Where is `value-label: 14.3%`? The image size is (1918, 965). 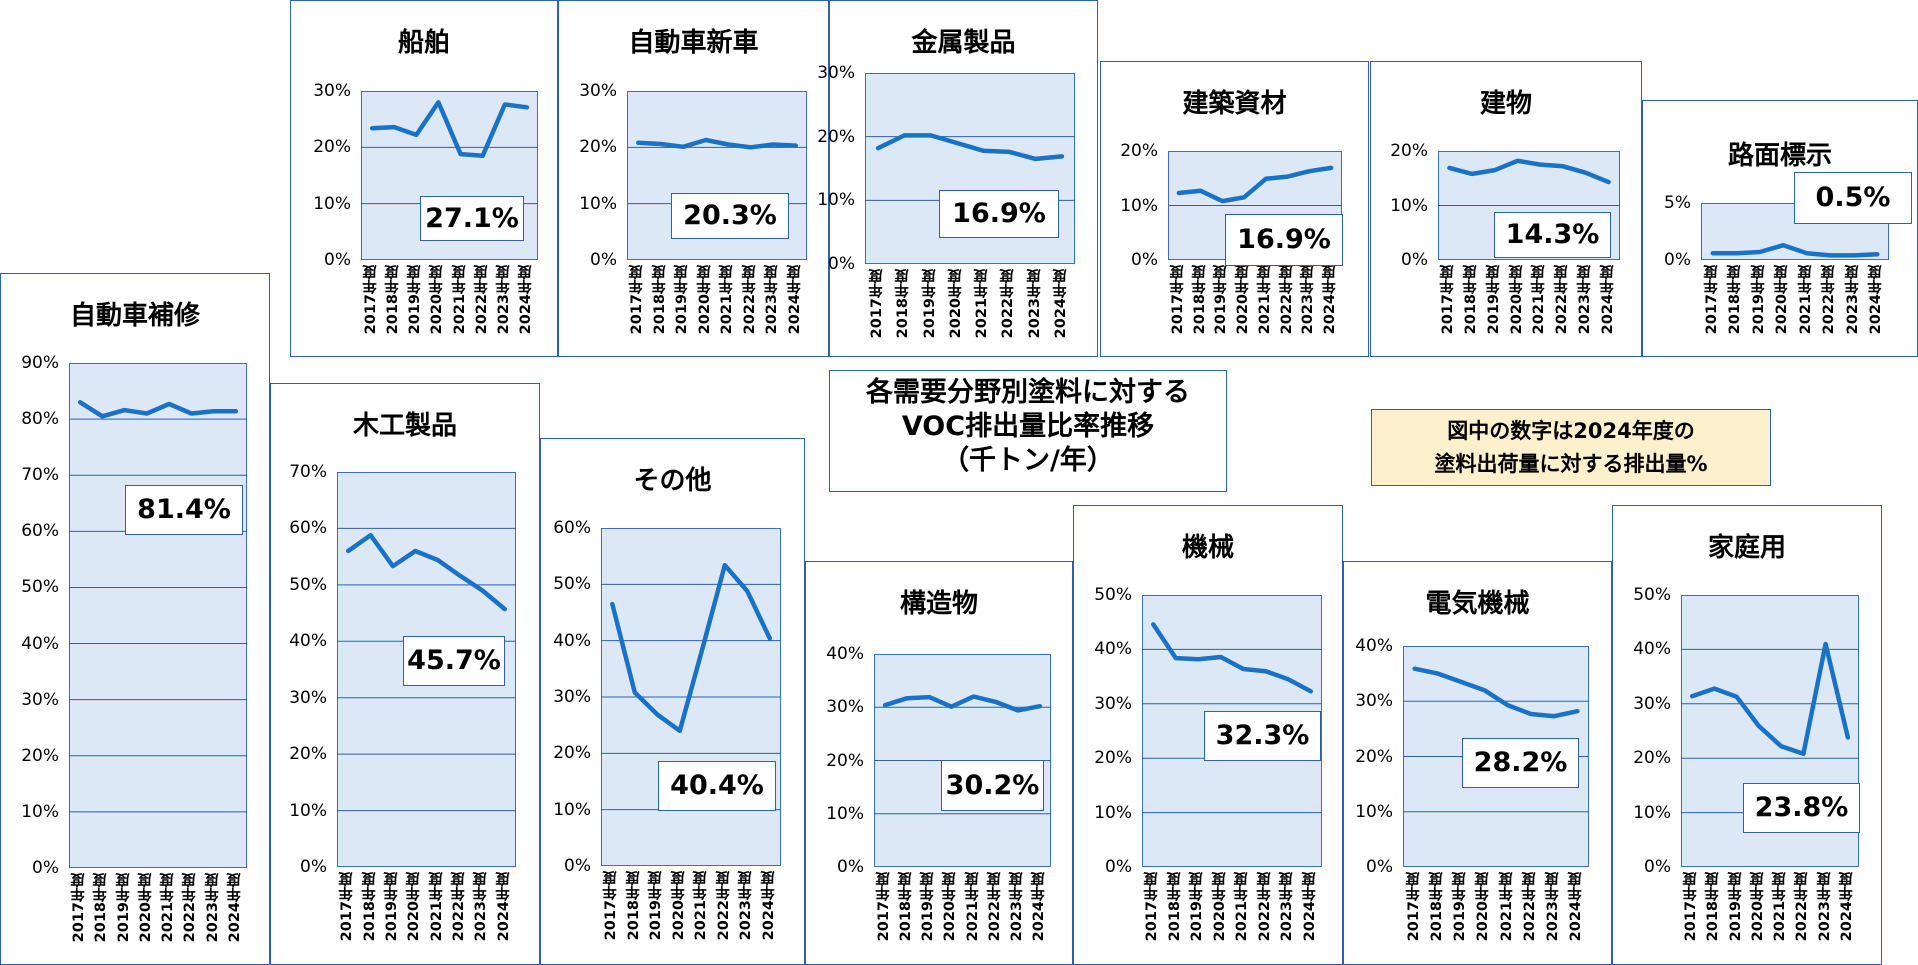 value-label: 14.3% is located at coordinates (1552, 235).